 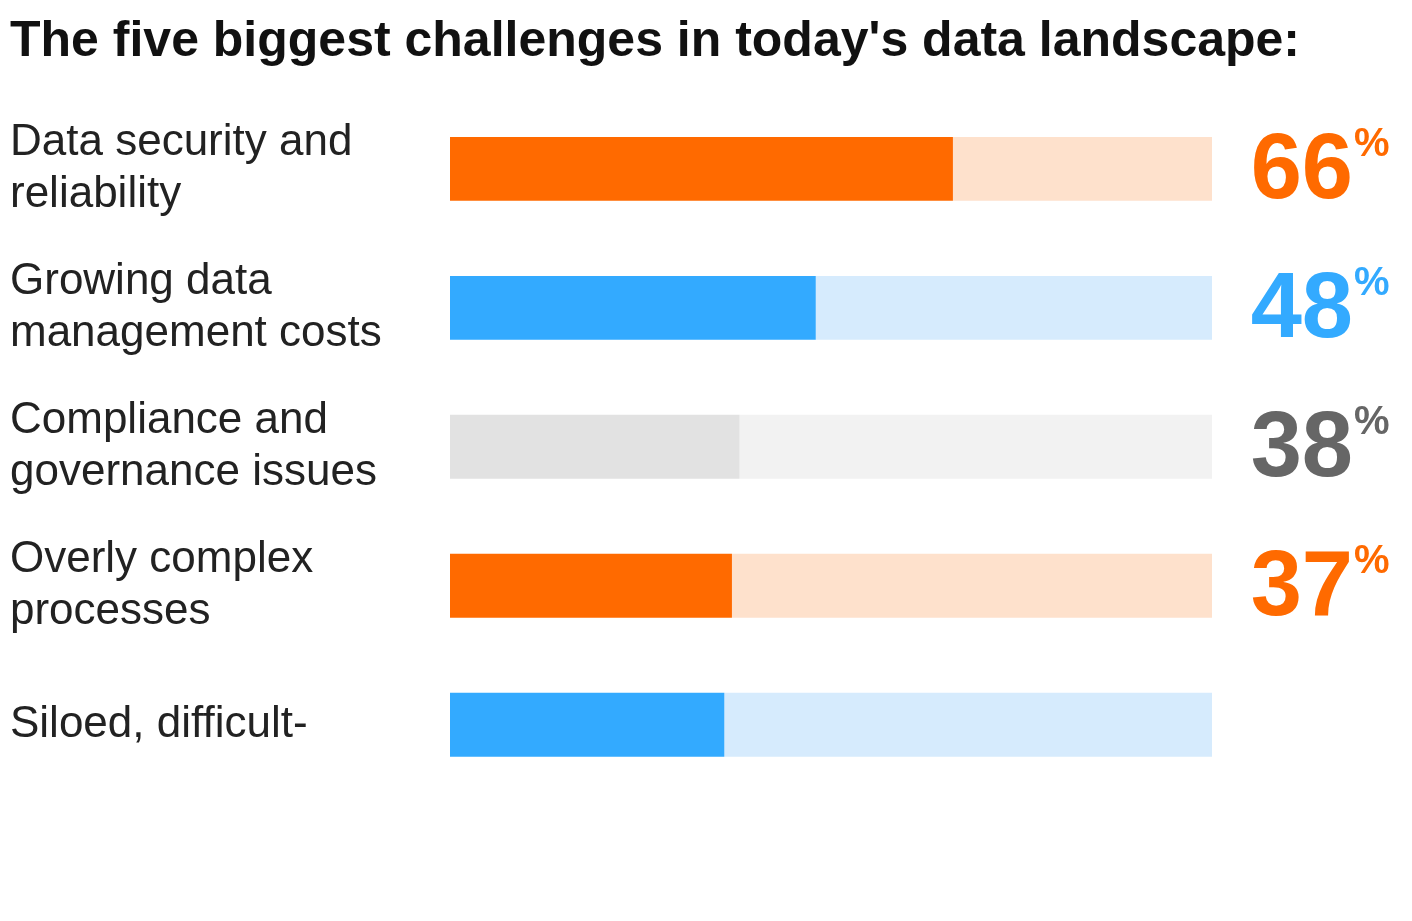 What do you see at coordinates (655, 39) in the screenshot?
I see `chart-title: The five biggest challenges in today's data landscape:` at bounding box center [655, 39].